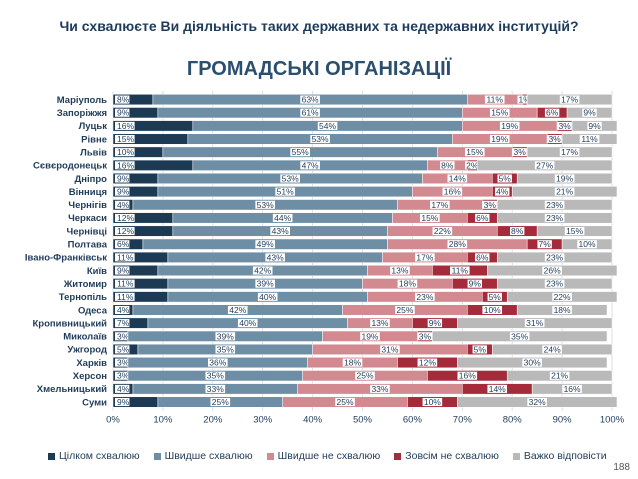  Describe the element at coordinates (163, 420) in the screenshot. I see `x-tick-label: 10%` at that location.